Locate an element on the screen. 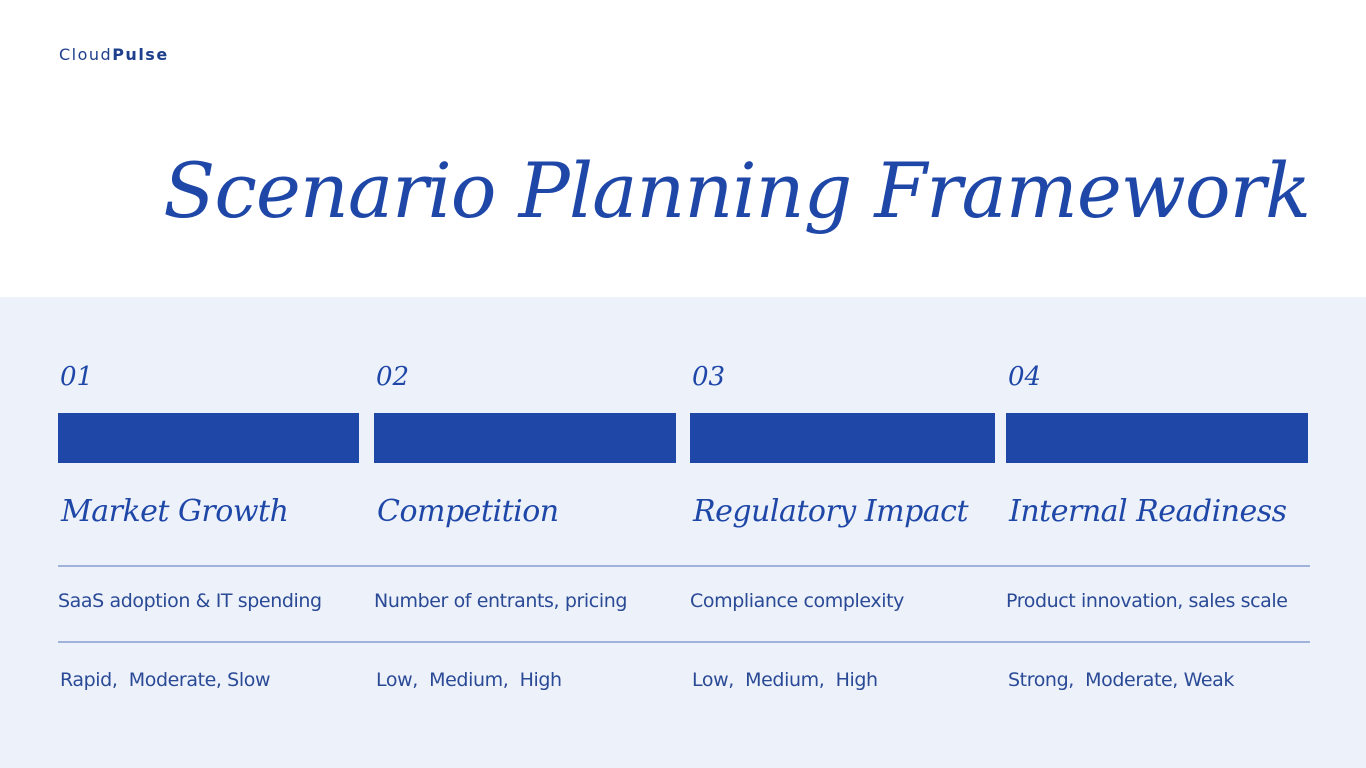  column-description: Compliance complexity is located at coordinates (797, 601).